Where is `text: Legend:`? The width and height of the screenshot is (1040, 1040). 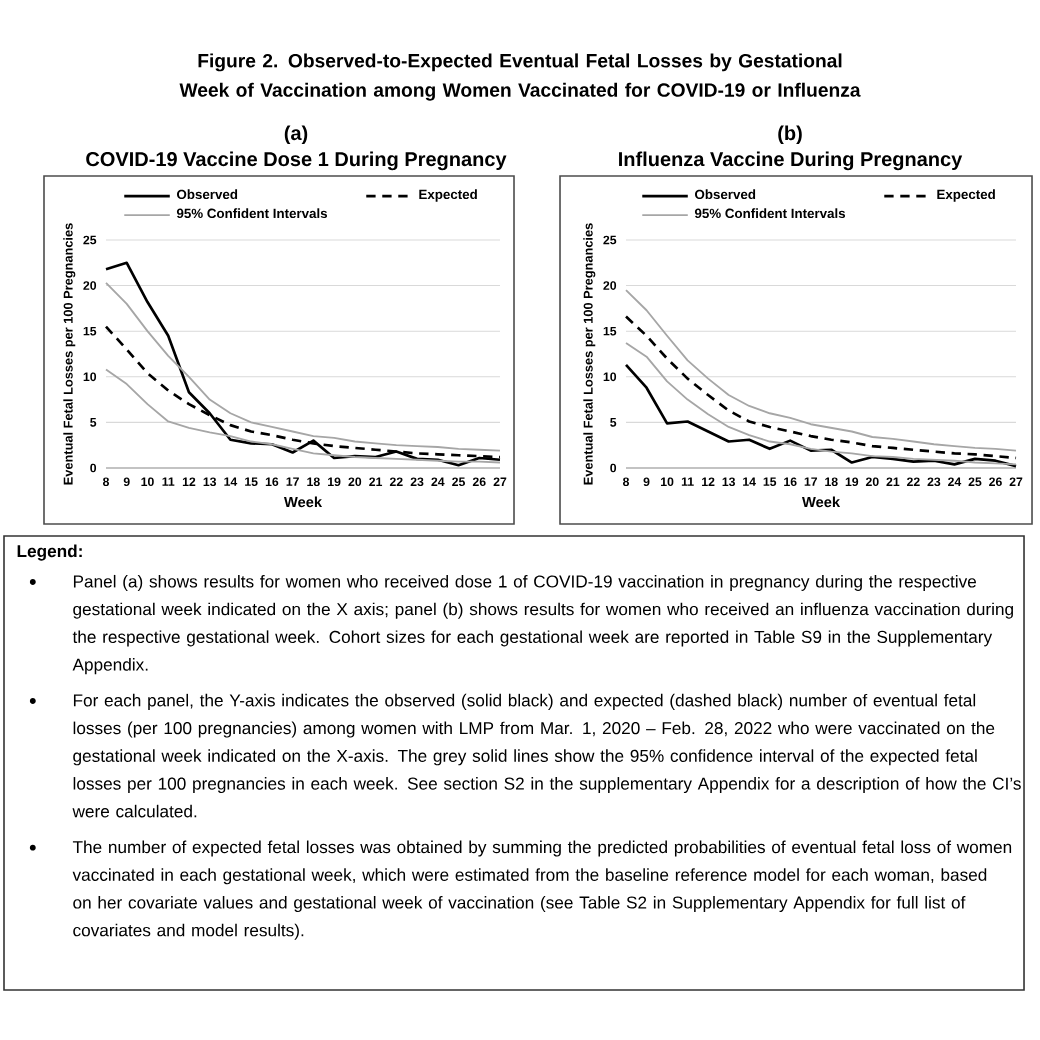 text: Legend: is located at coordinates (49, 552).